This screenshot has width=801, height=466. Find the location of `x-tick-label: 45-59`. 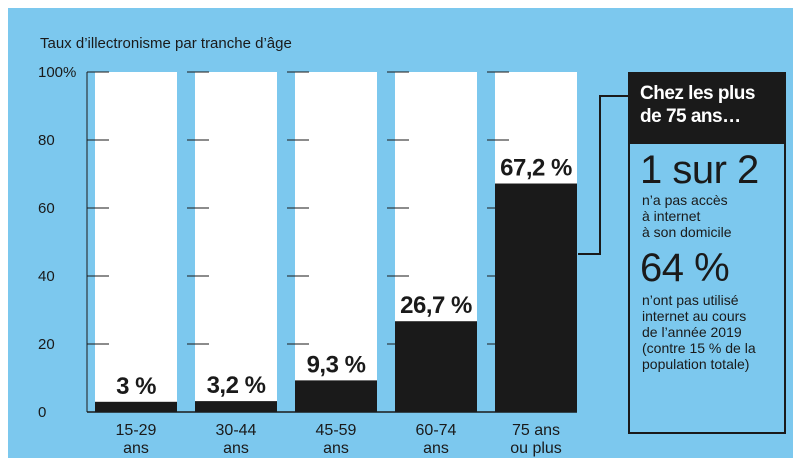

x-tick-label: 45-59 is located at coordinates (336, 430).